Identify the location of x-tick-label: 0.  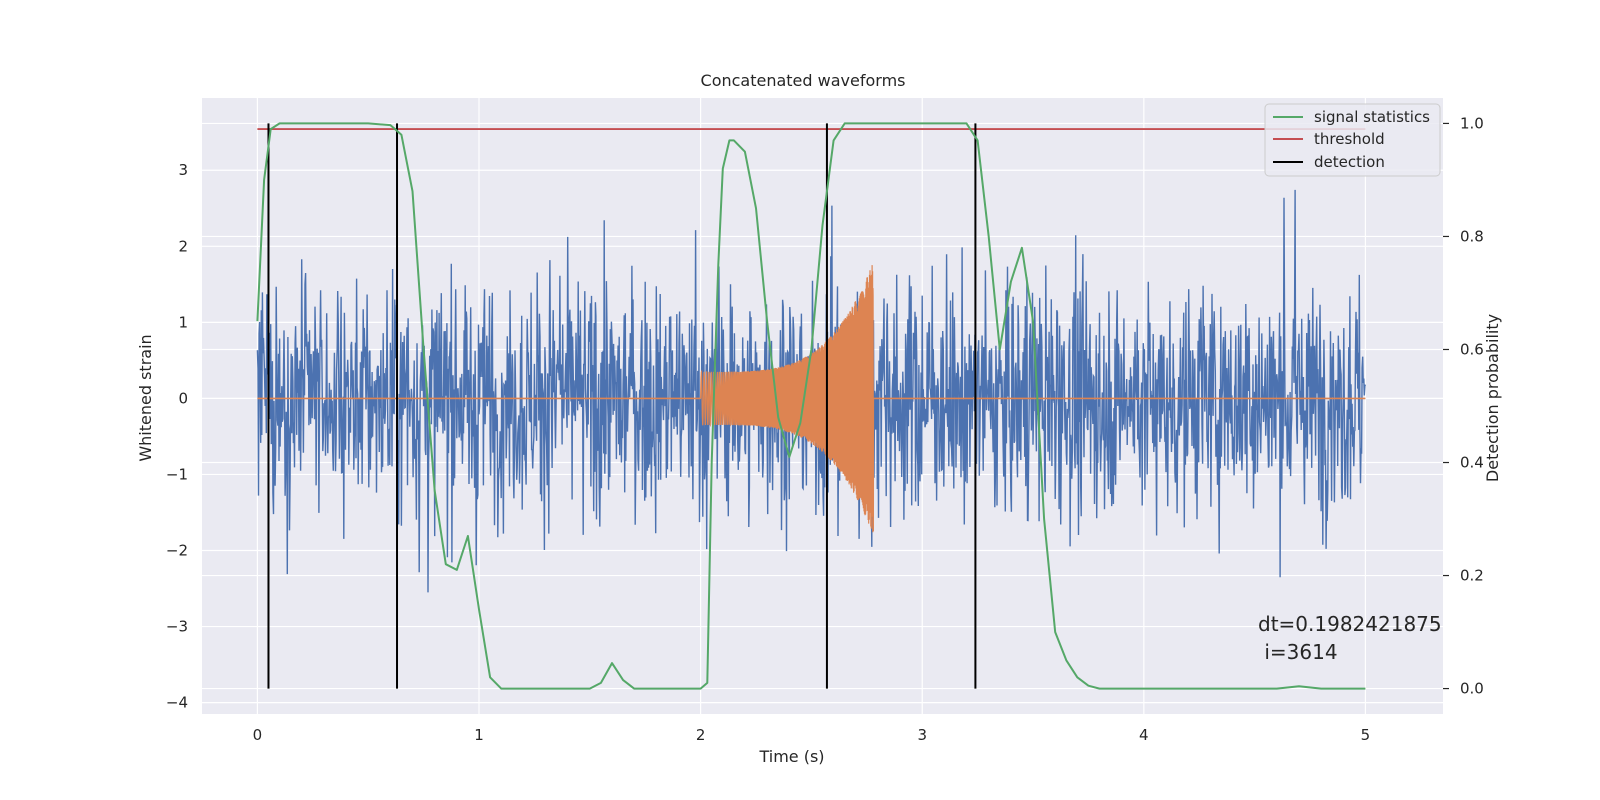
(258, 735).